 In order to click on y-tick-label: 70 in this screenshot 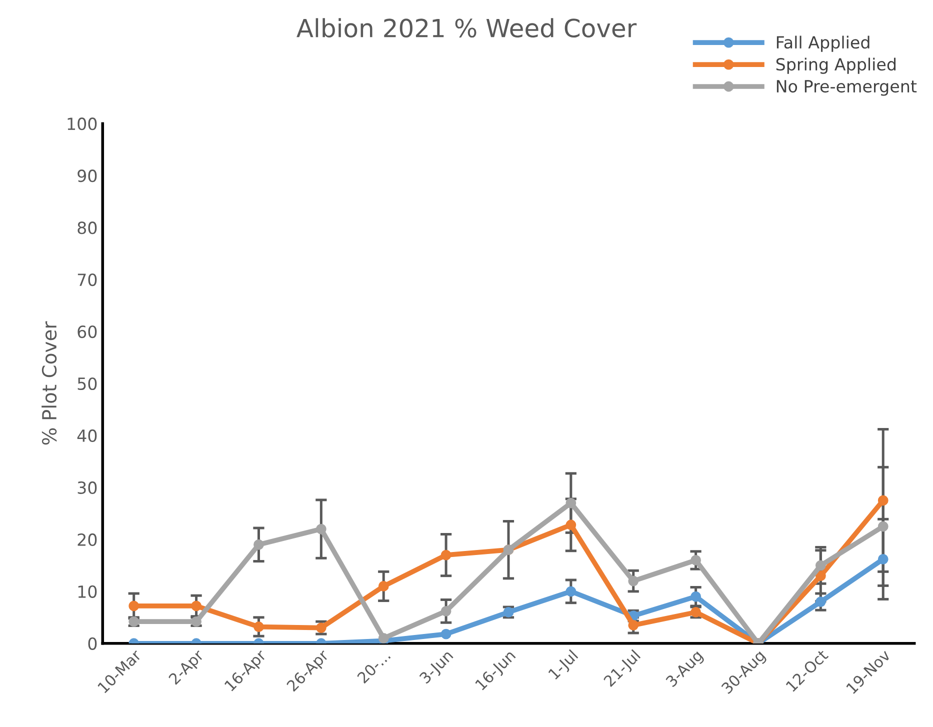, I will do `click(87, 279)`.